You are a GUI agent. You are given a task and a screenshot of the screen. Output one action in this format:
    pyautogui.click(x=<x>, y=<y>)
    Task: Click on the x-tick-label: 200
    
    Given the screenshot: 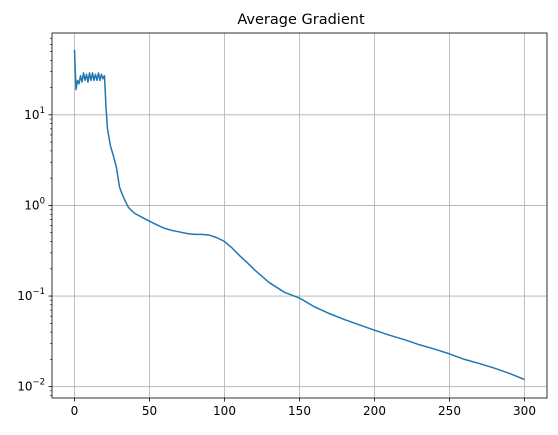 What is the action you would take?
    pyautogui.click(x=374, y=411)
    